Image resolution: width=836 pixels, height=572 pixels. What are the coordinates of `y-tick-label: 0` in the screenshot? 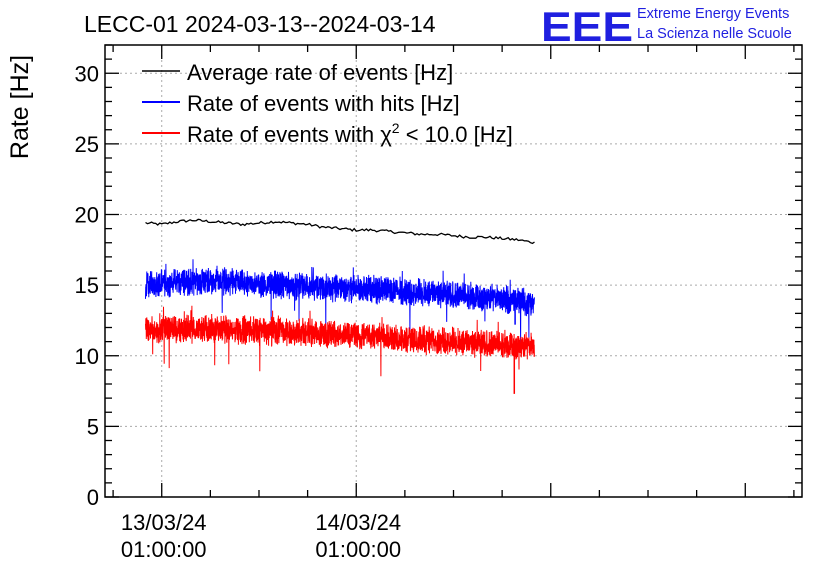 It's located at (93, 497).